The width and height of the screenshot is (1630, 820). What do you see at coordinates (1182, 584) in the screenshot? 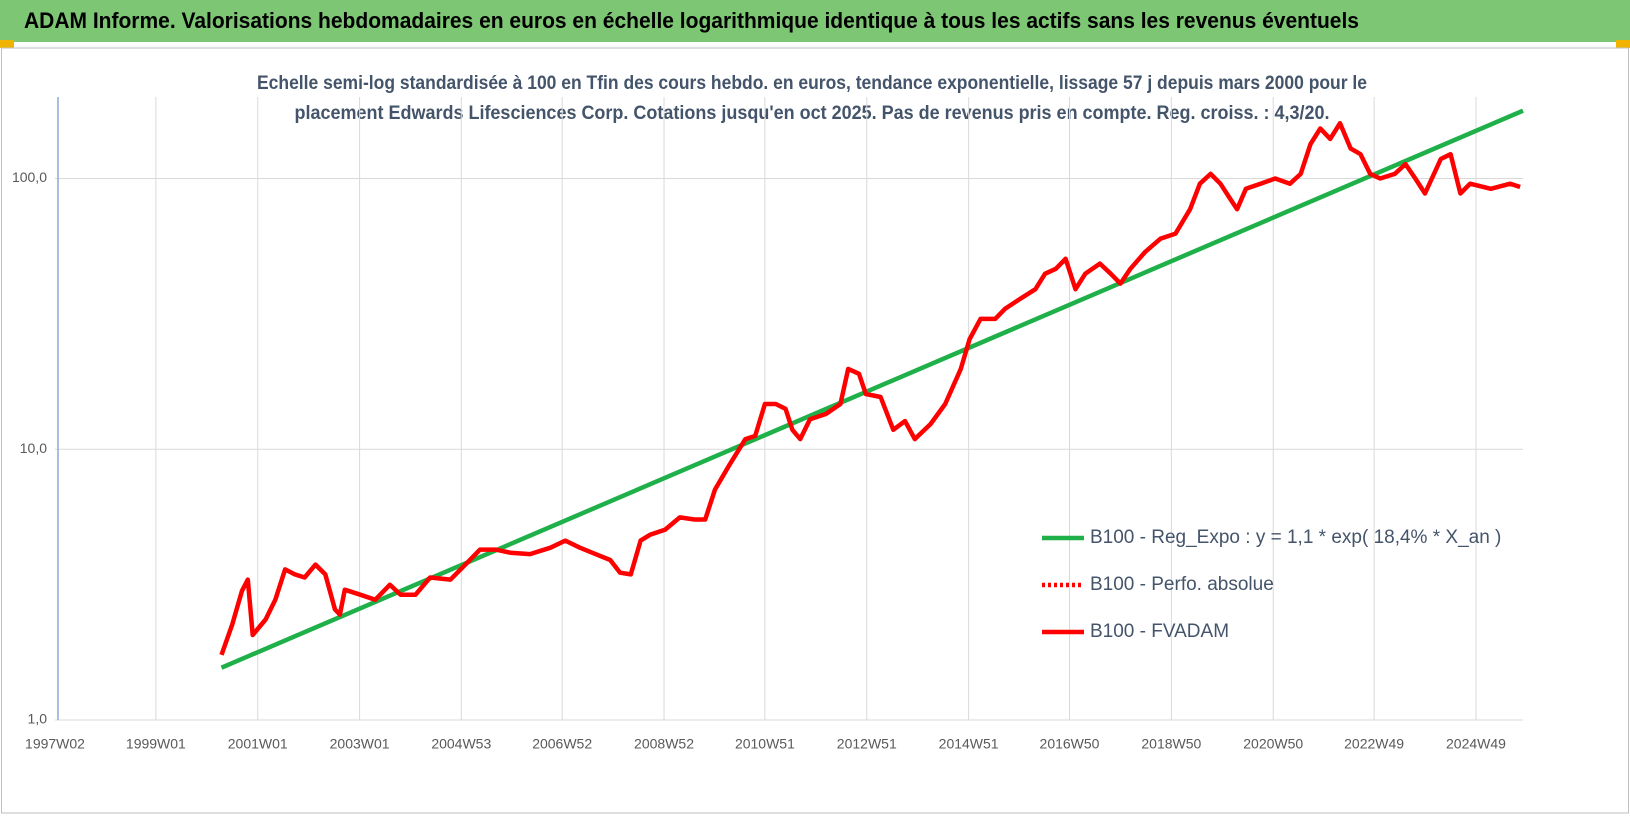
I see `legend-label: B100 - Perfo. absolue` at bounding box center [1182, 584].